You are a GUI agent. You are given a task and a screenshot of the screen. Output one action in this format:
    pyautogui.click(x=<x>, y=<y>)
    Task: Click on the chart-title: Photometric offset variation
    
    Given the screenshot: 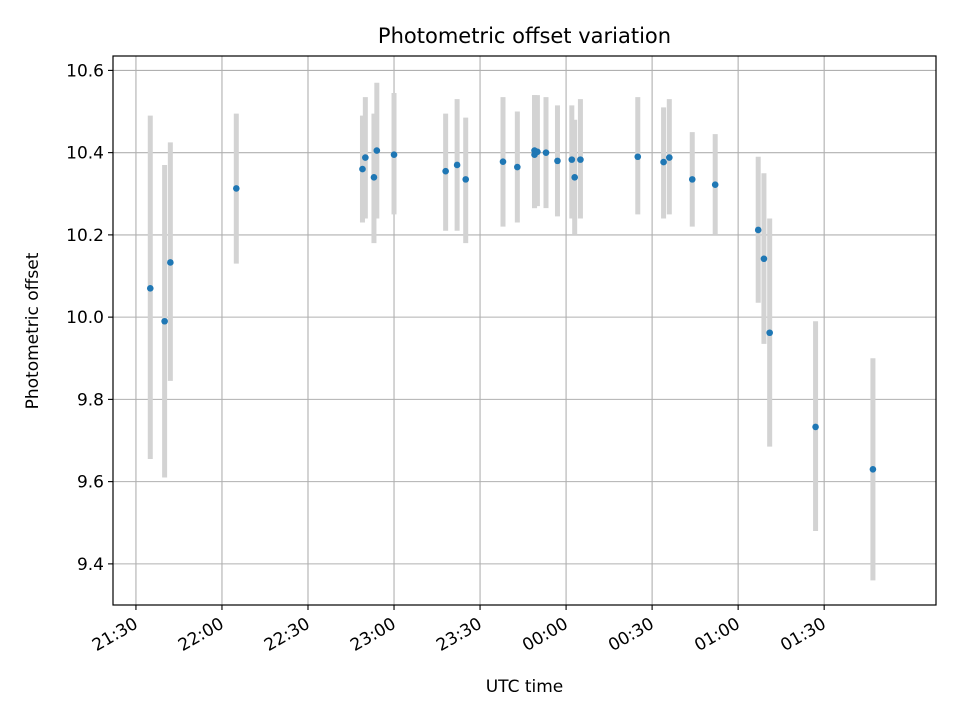 What is the action you would take?
    pyautogui.click(x=524, y=36)
    